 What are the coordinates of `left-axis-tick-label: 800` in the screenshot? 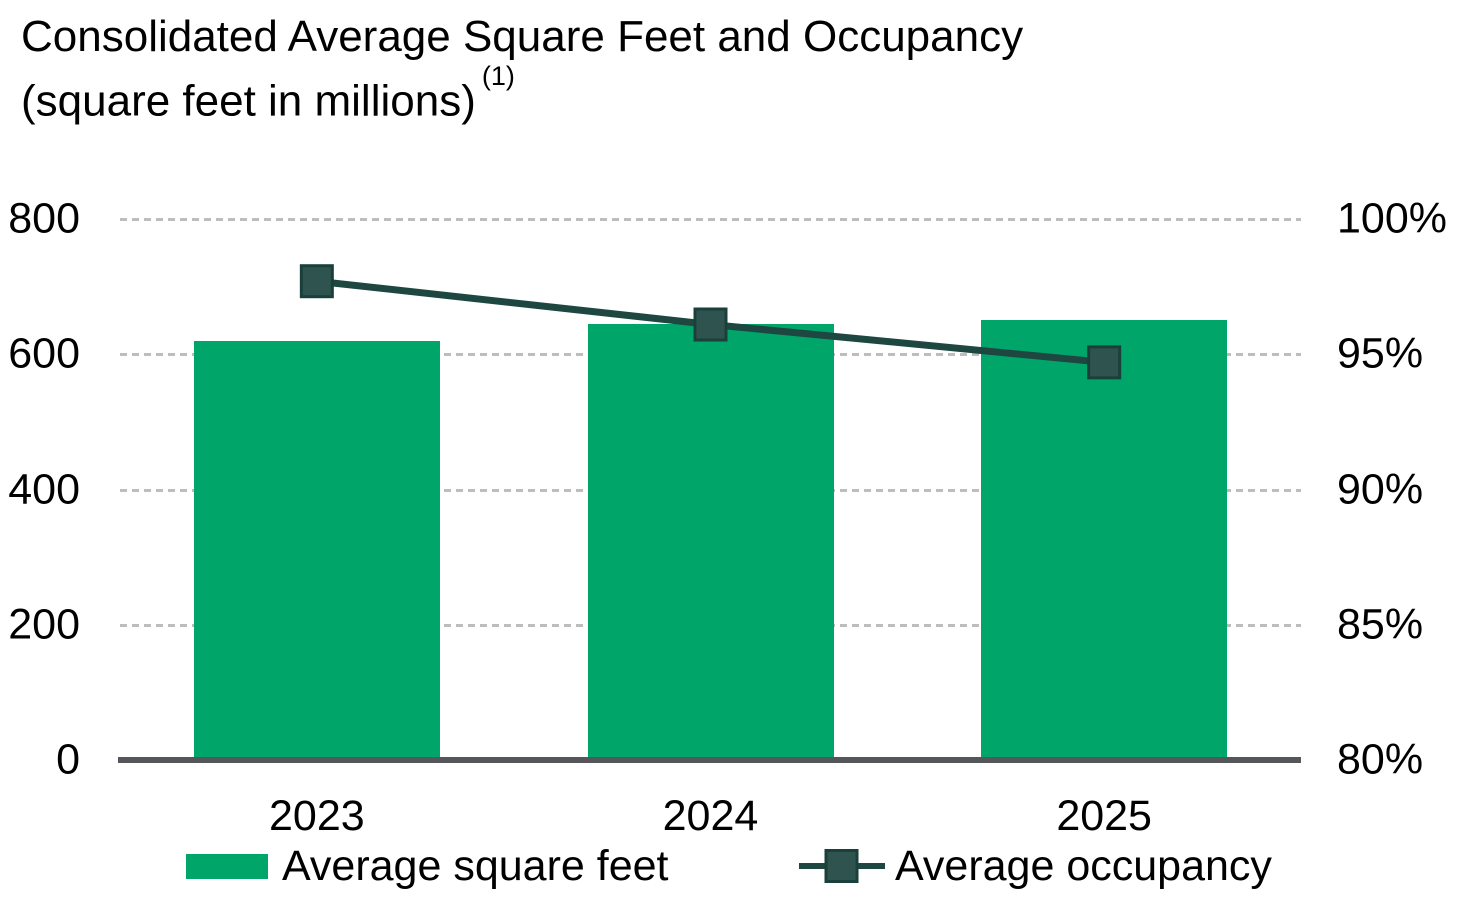 It's located at (44, 218).